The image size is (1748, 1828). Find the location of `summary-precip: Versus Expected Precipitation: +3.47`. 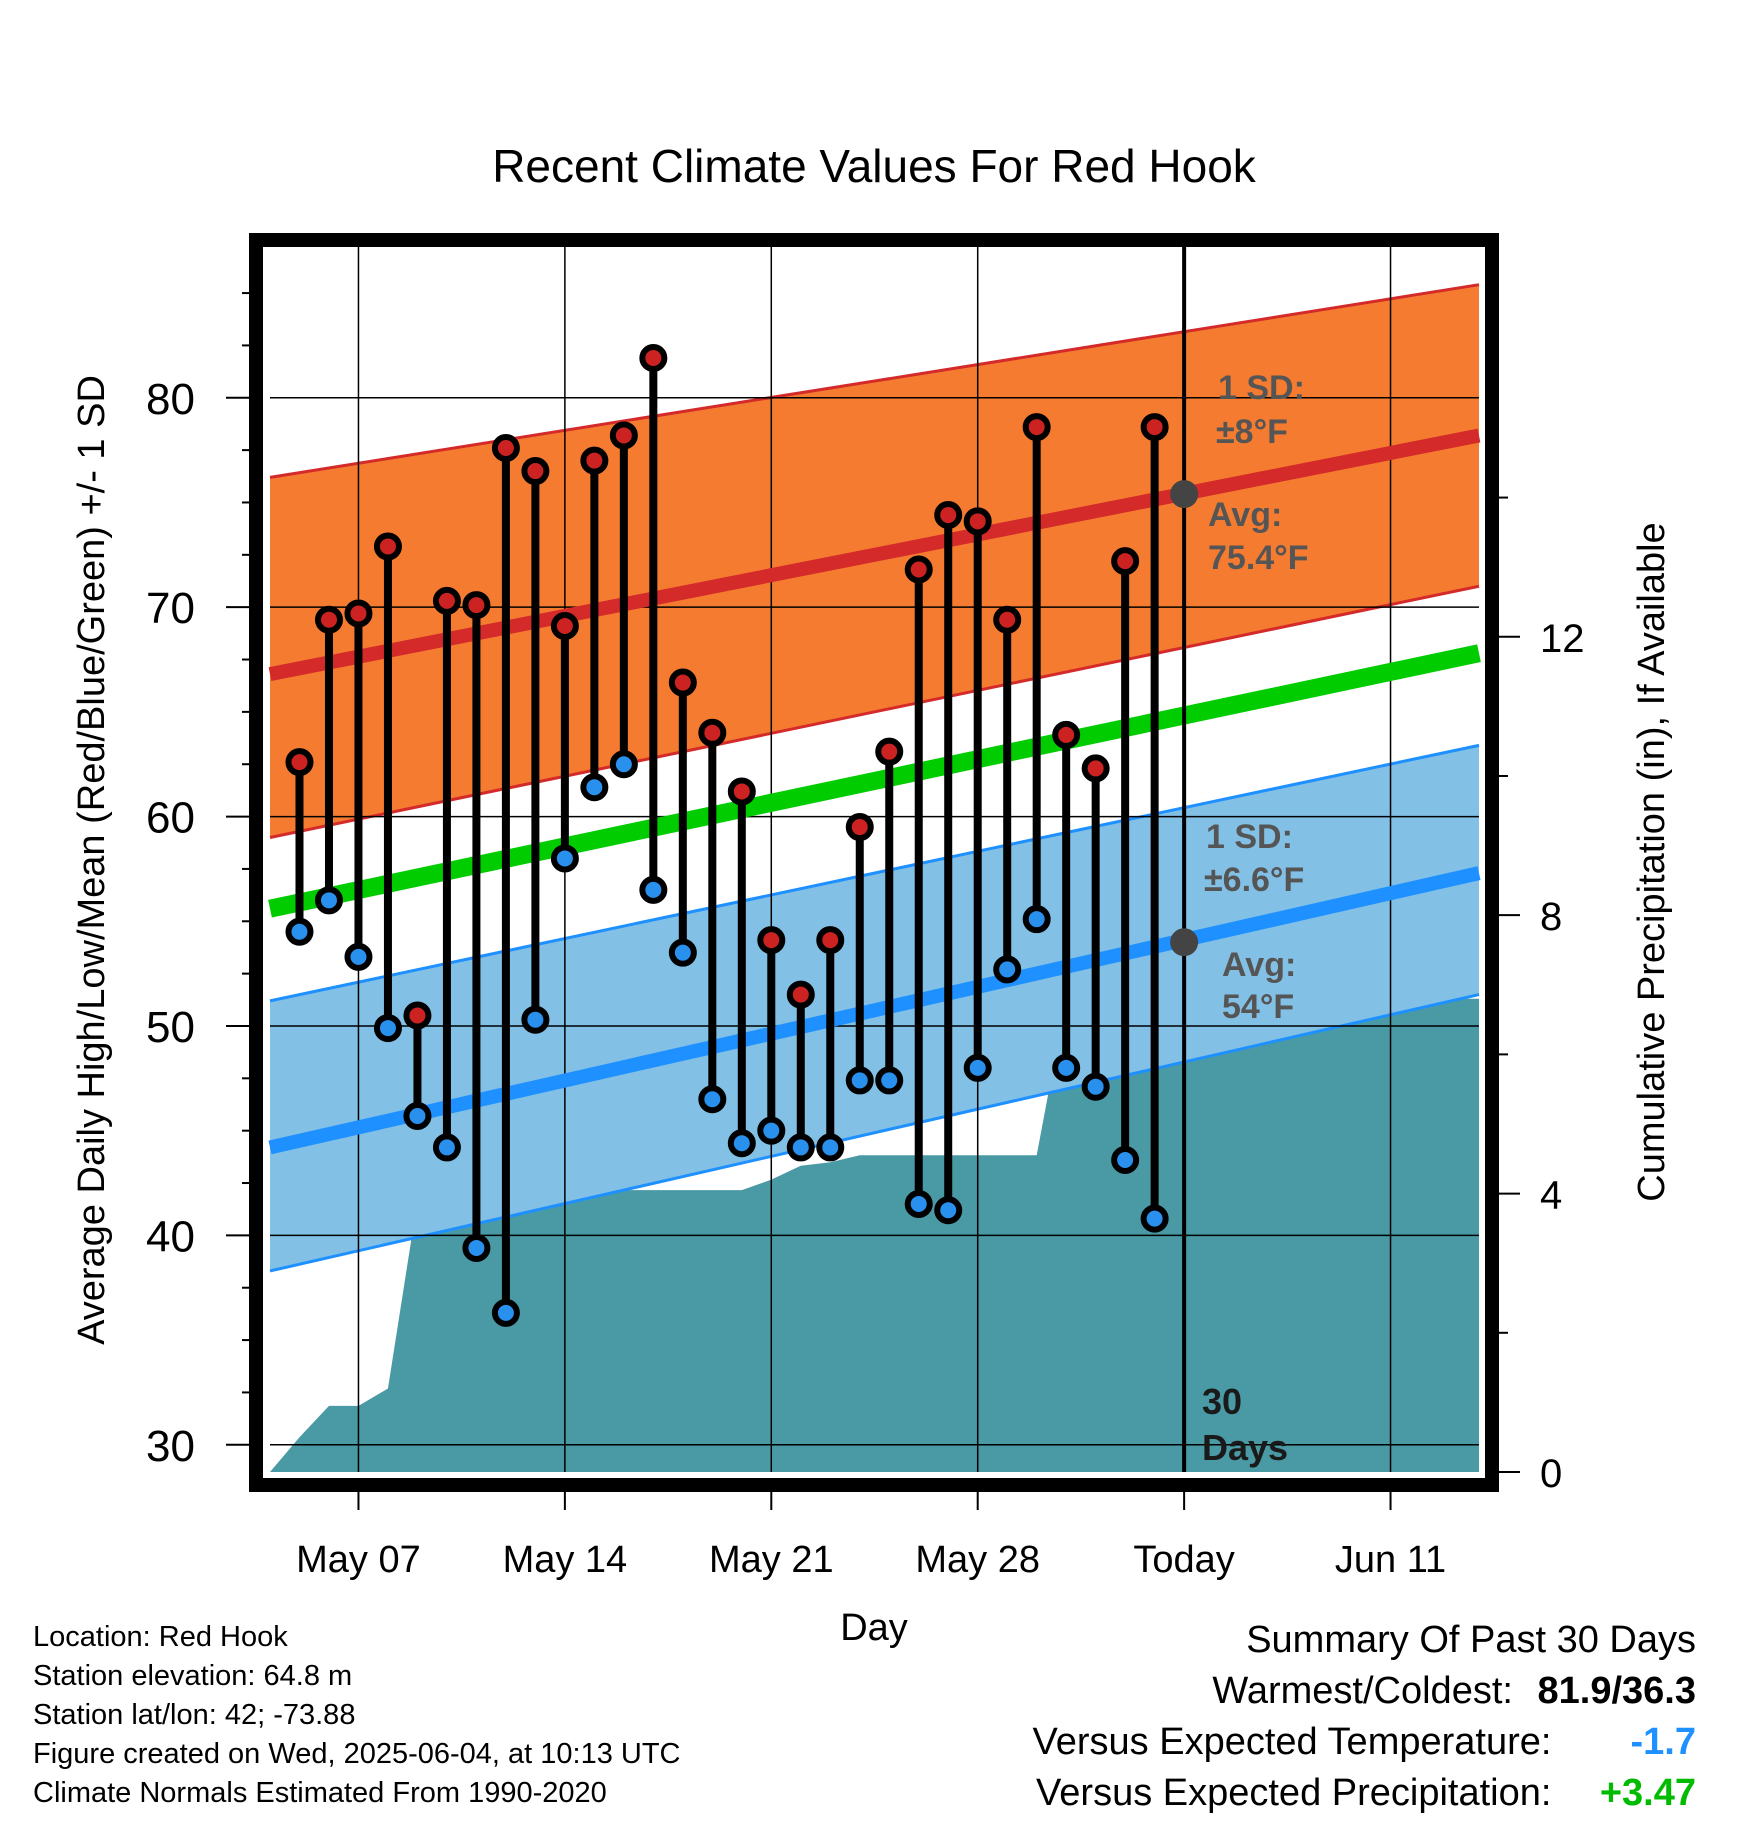

summary-precip: Versus Expected Precipitation: +3.47 is located at coordinates (1364, 1793).